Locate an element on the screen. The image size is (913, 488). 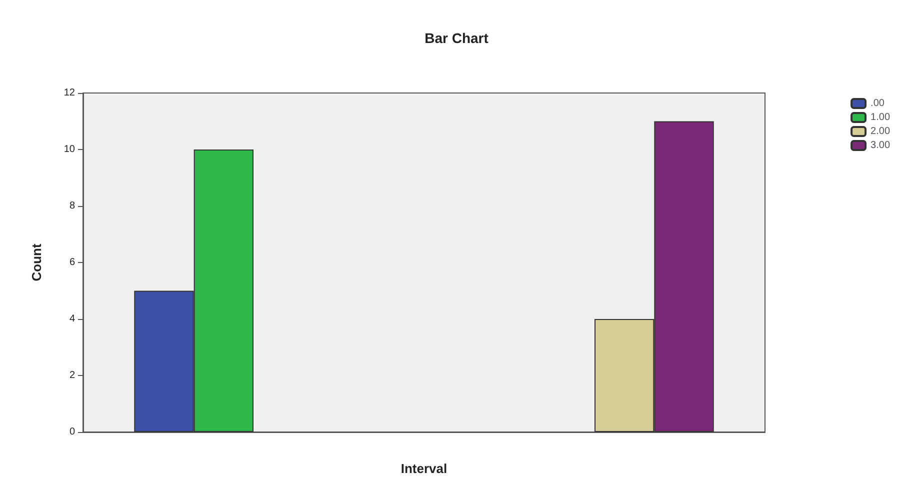
y-tick-label: 10 is located at coordinates (70, 149).